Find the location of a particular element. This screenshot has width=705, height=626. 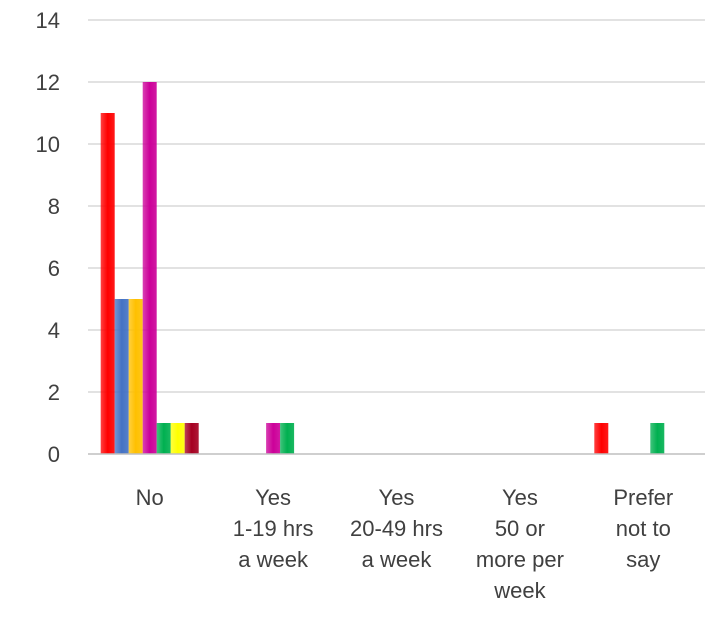

bar-series2-cat1 is located at coordinates (121, 376).